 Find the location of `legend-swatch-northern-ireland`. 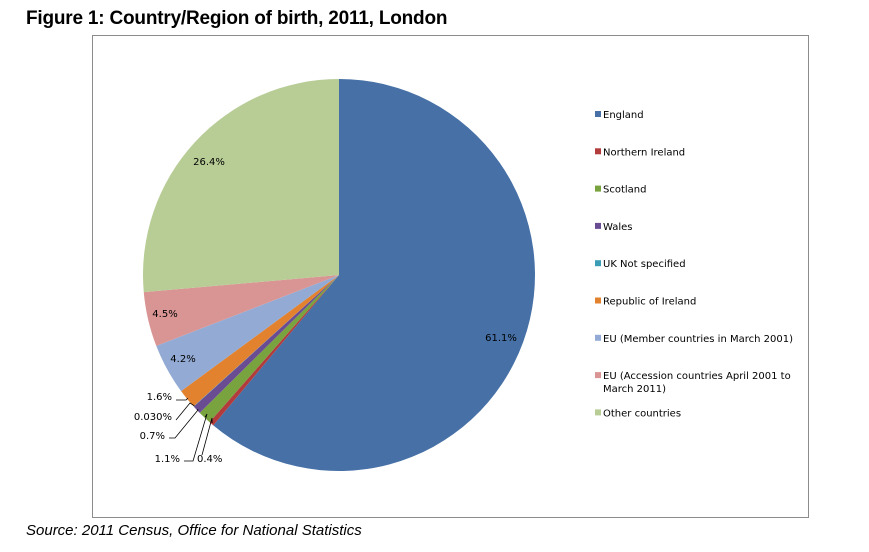

legend-swatch-northern-ireland is located at coordinates (598, 151).